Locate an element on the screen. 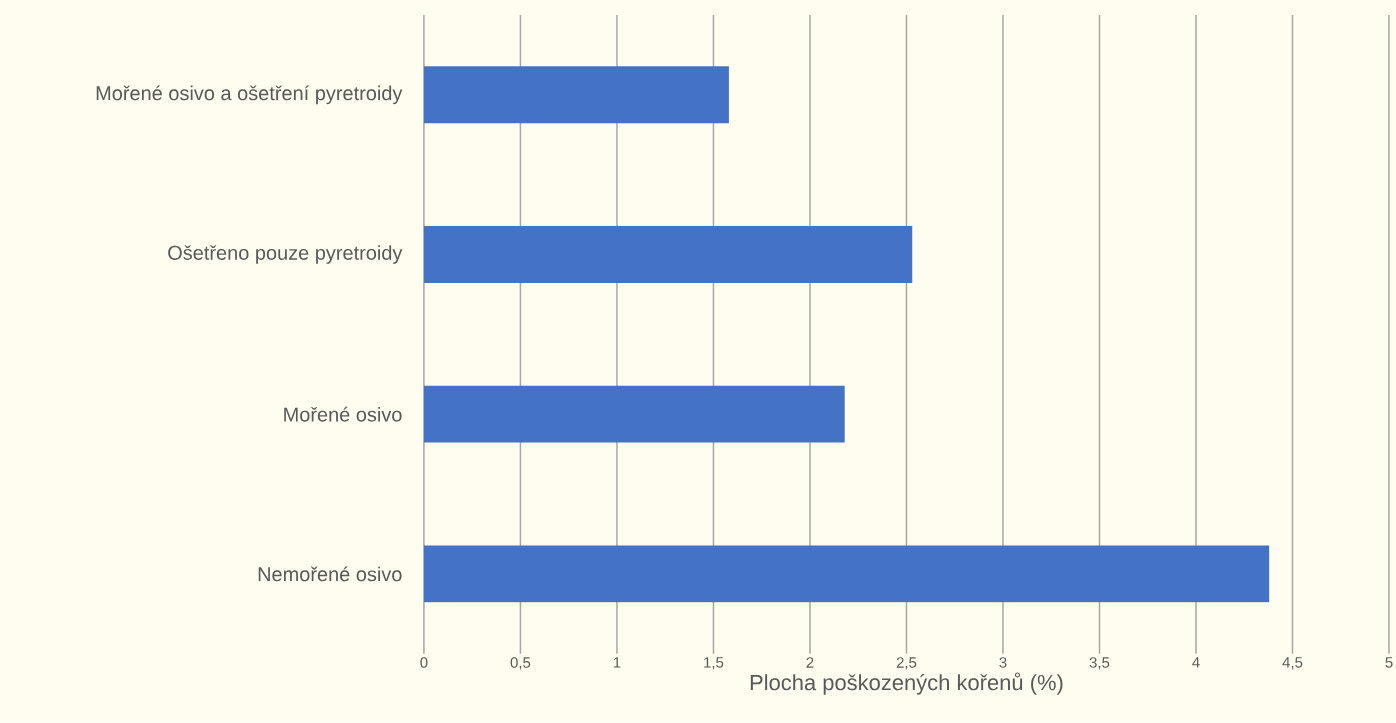  x-tick-label: 4 is located at coordinates (1196, 662).